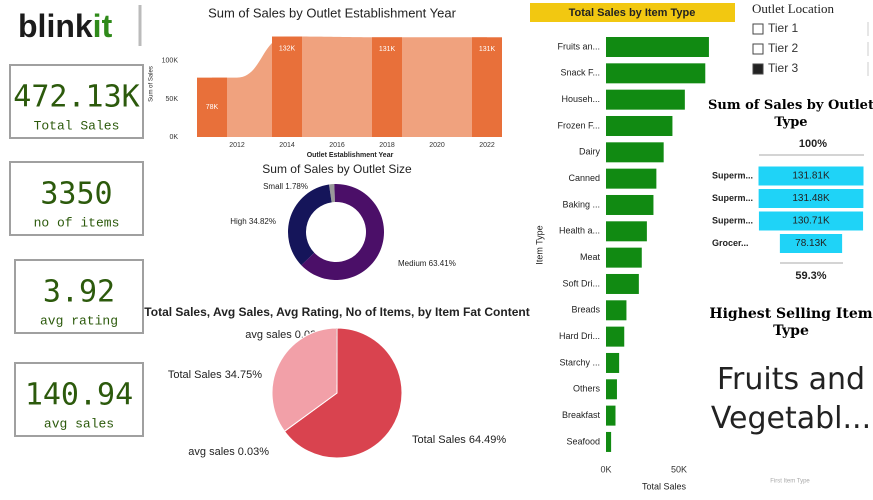  I want to click on funnel-value: 130.71K, so click(811, 221).